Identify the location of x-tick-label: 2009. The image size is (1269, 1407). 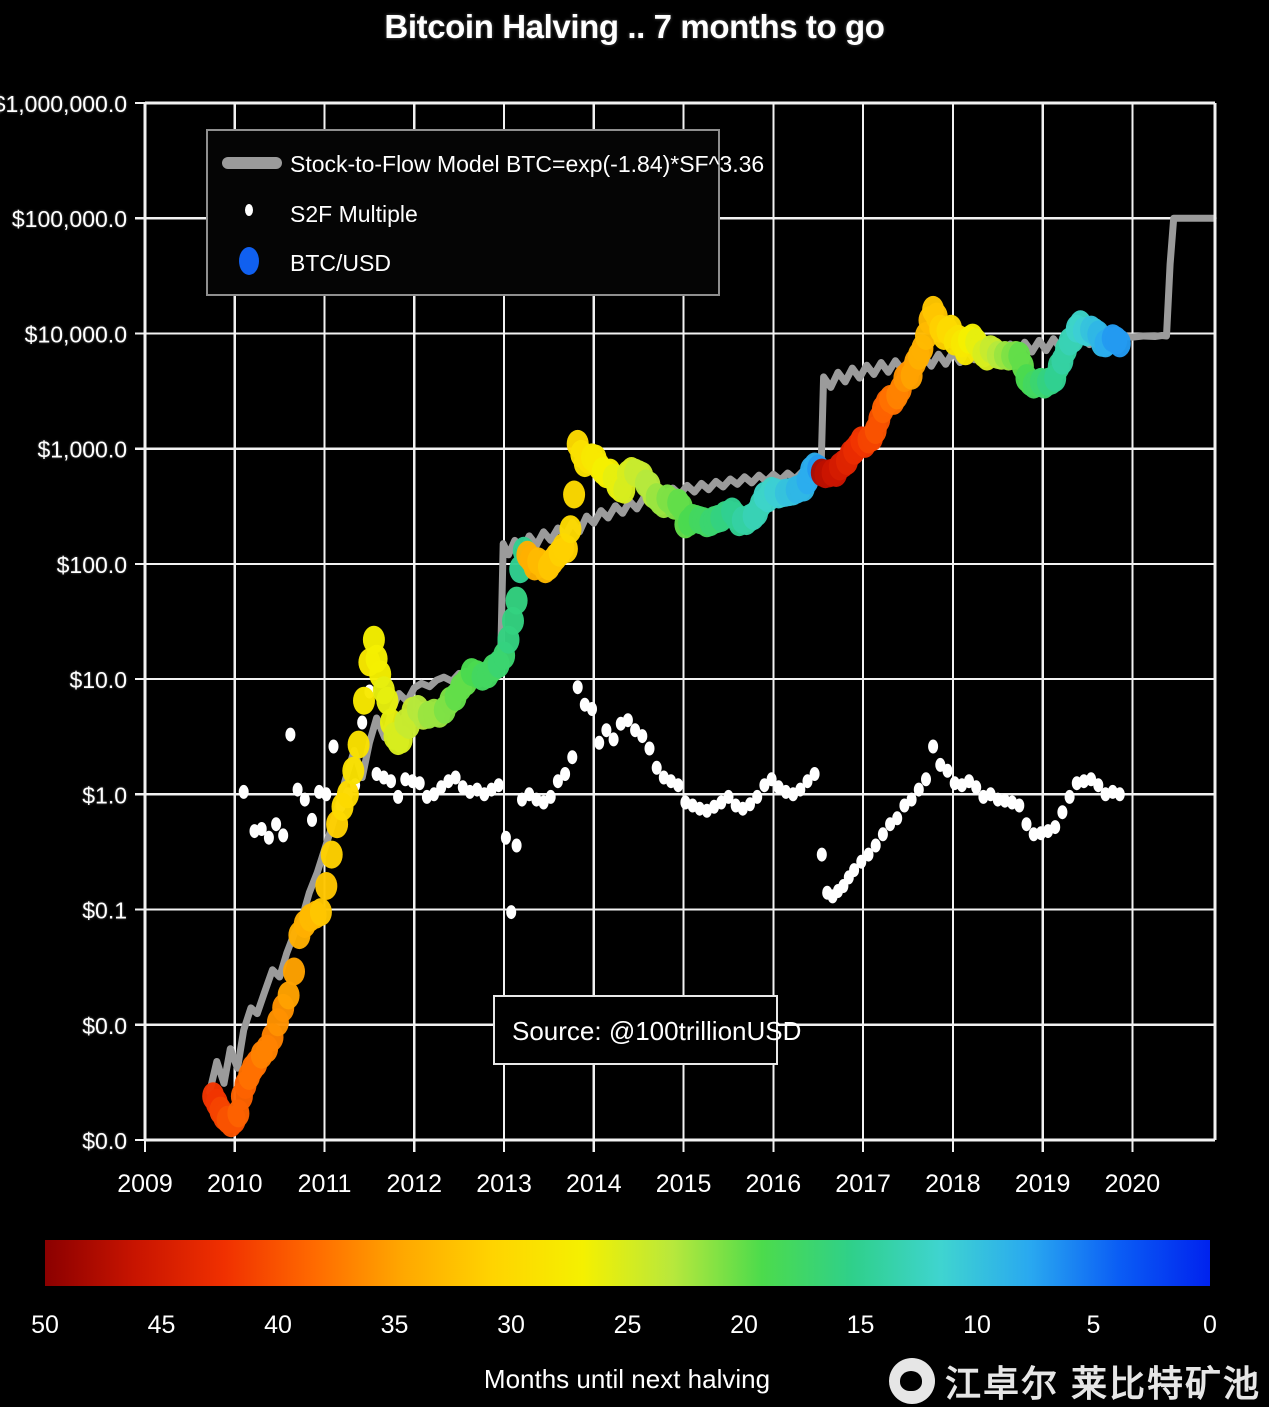
(145, 1184).